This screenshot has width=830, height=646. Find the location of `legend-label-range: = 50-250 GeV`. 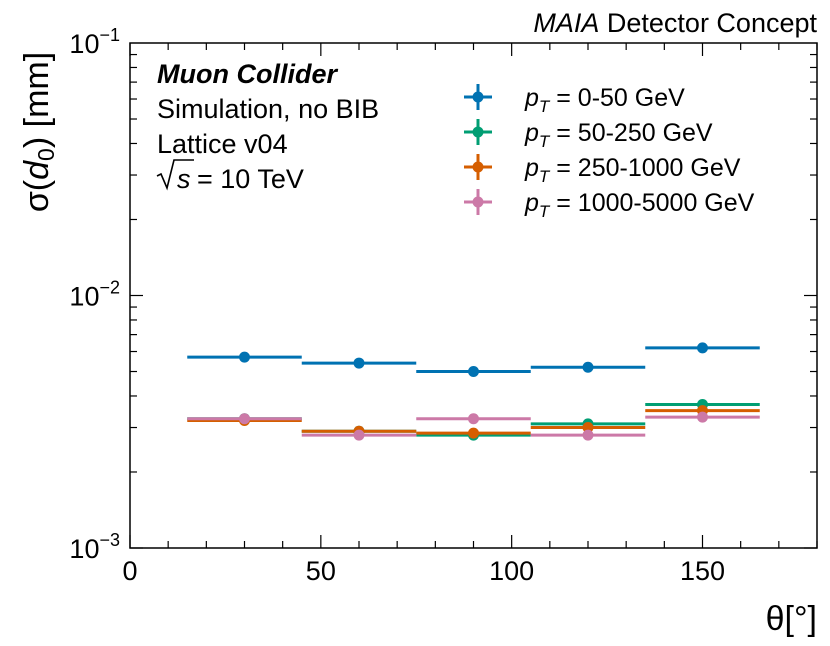

legend-label-range: = 50-250 GeV is located at coordinates (631, 133).